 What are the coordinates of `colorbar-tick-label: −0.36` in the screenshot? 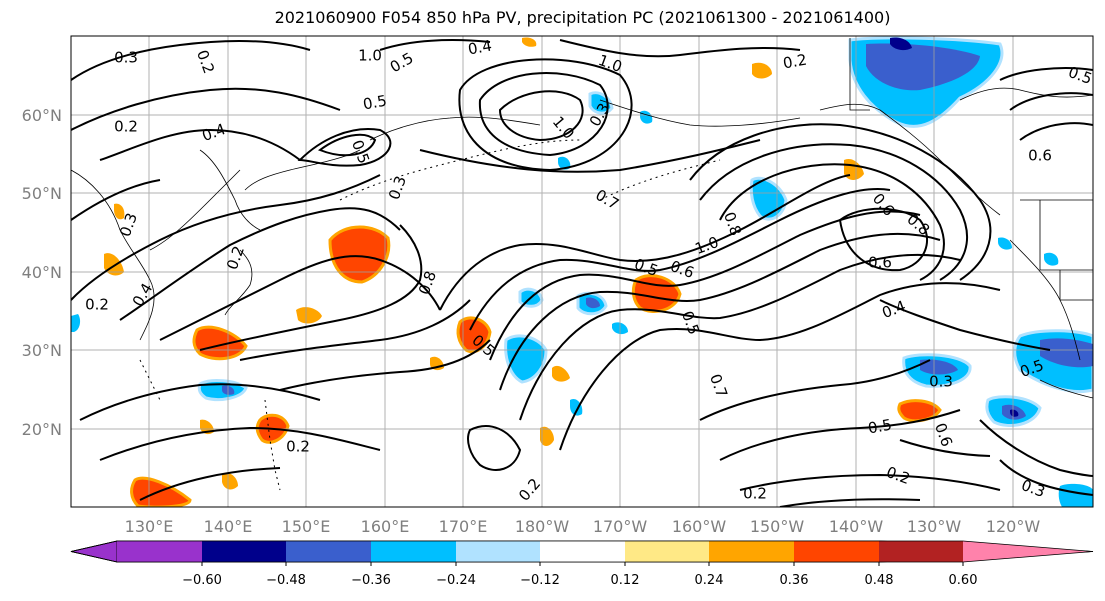 It's located at (371, 580).